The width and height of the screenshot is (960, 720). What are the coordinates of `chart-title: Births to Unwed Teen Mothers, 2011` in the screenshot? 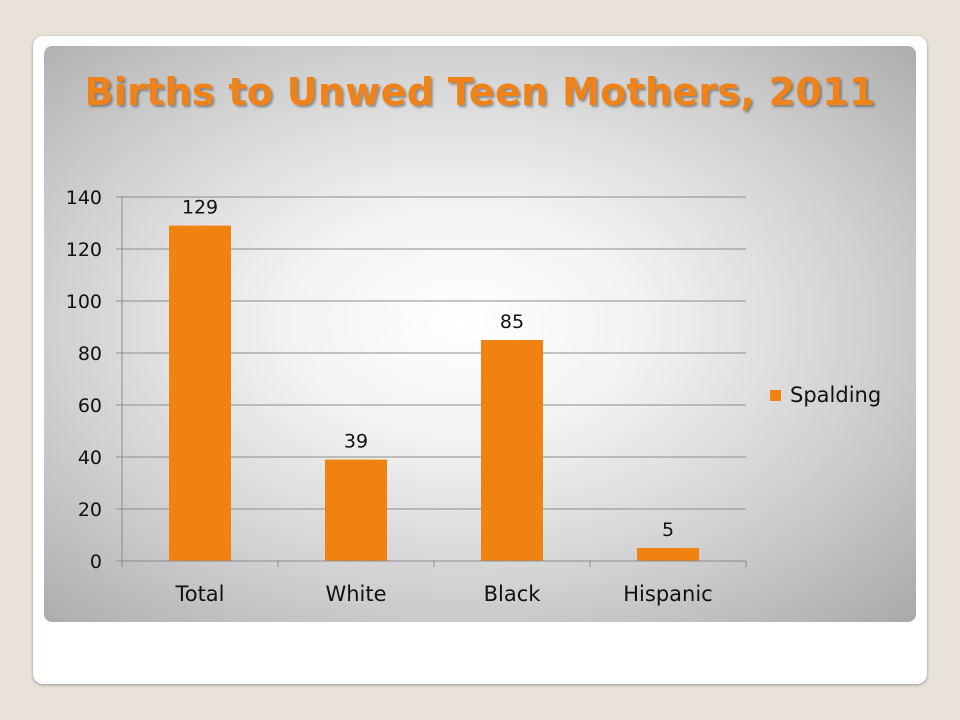 It's located at (480, 92).